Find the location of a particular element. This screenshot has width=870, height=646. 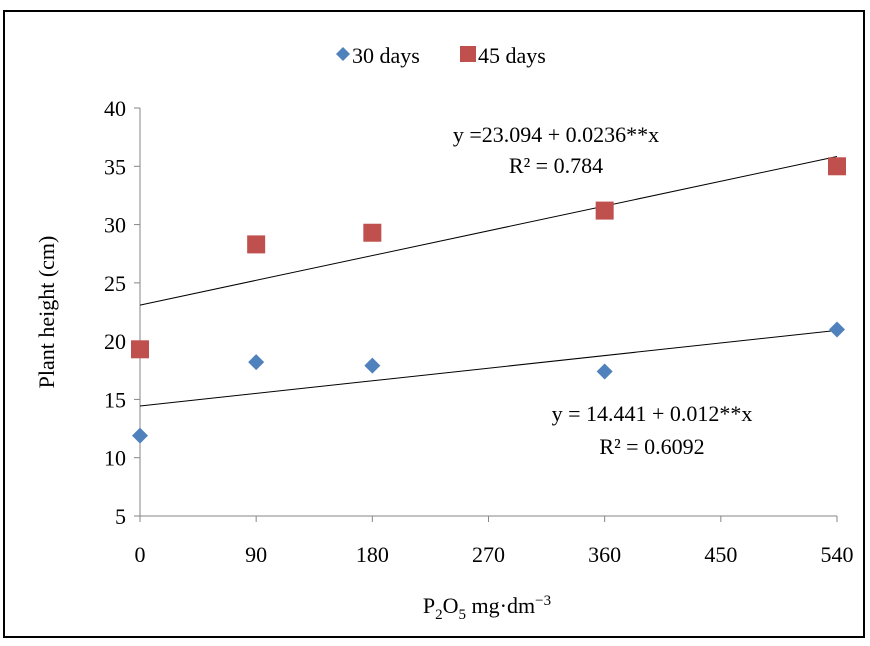

x-tick-label: 540 is located at coordinates (837, 554).